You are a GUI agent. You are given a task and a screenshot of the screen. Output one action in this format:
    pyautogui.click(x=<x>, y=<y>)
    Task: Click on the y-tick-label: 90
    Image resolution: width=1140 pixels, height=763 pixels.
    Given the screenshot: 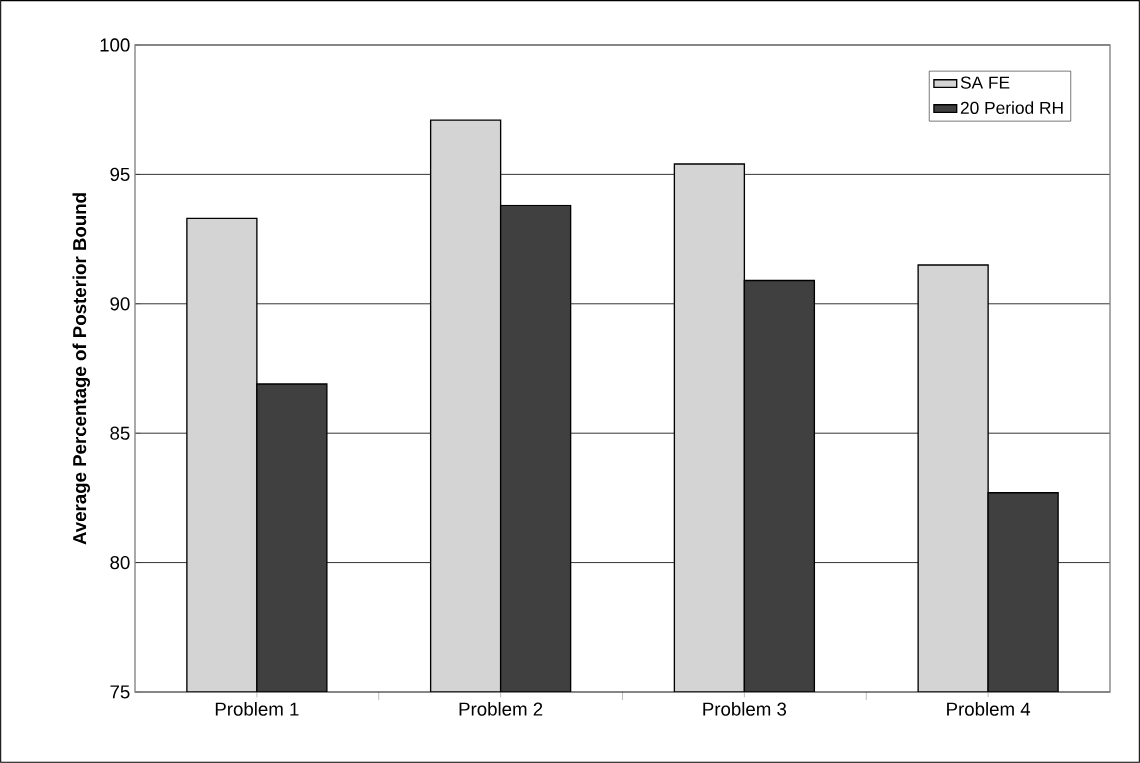 What is the action you would take?
    pyautogui.click(x=120, y=304)
    